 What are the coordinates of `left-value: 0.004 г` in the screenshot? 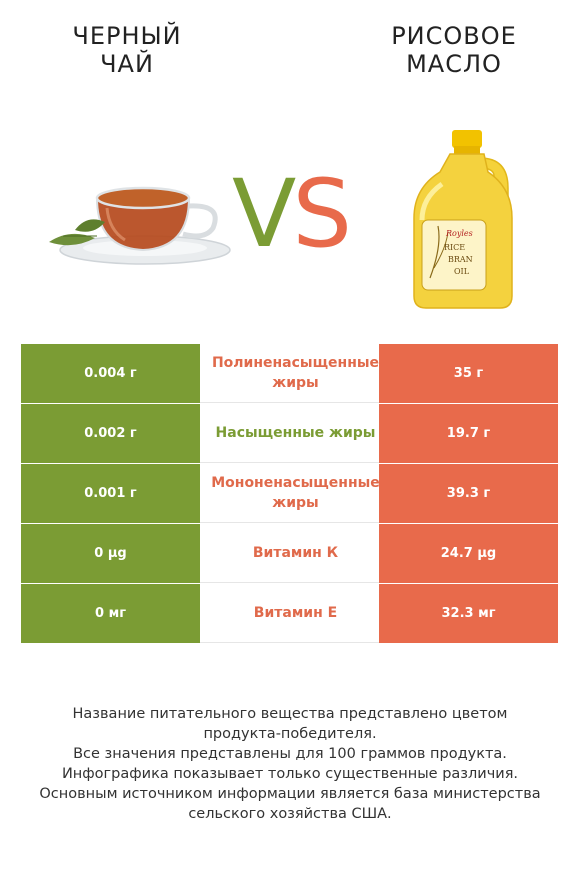 It's located at (110, 373).